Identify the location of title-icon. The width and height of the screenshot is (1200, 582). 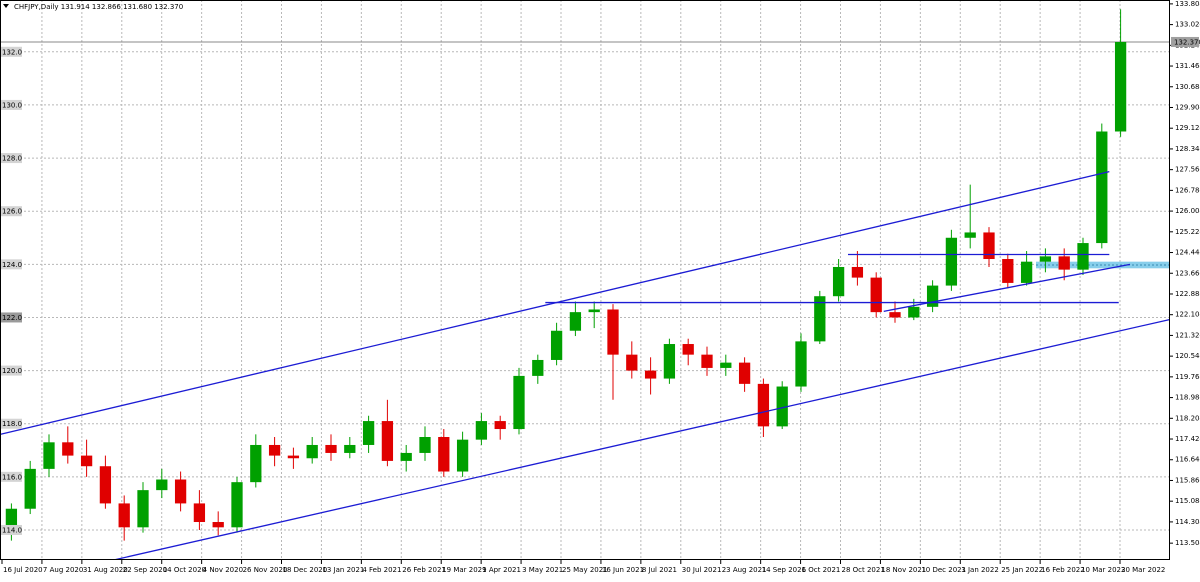
(6, 6).